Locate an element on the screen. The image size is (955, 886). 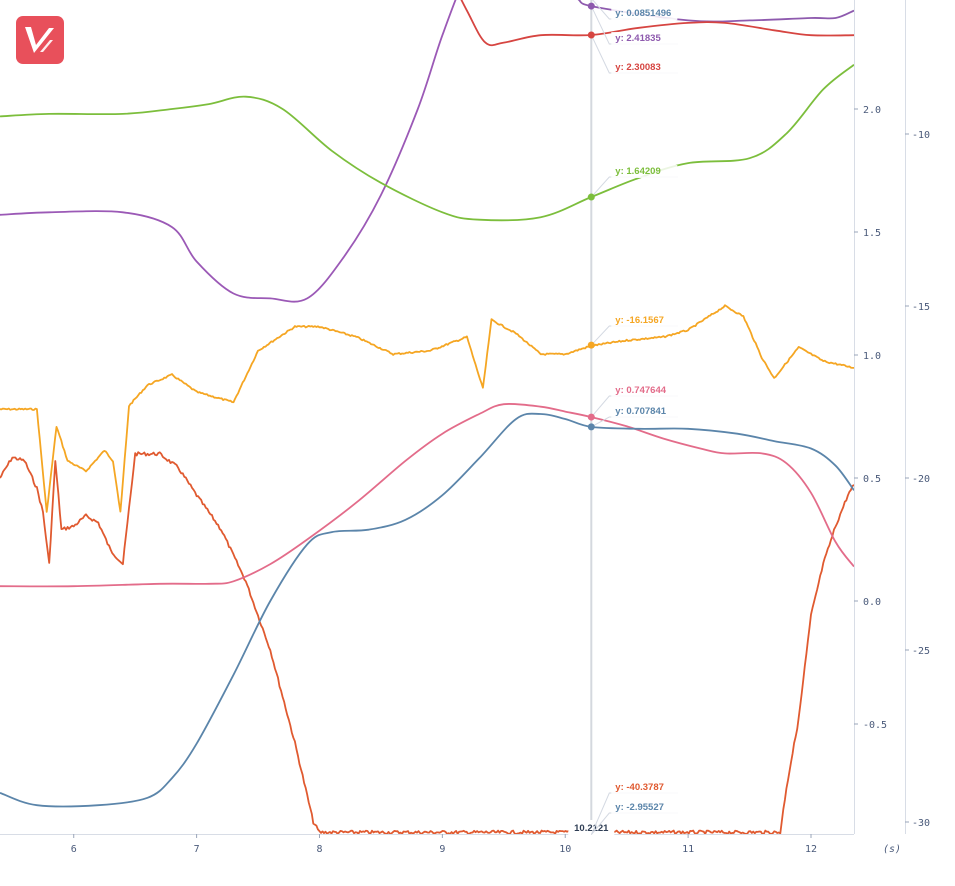
left-tick-label: -0.5 is located at coordinates (875, 725).